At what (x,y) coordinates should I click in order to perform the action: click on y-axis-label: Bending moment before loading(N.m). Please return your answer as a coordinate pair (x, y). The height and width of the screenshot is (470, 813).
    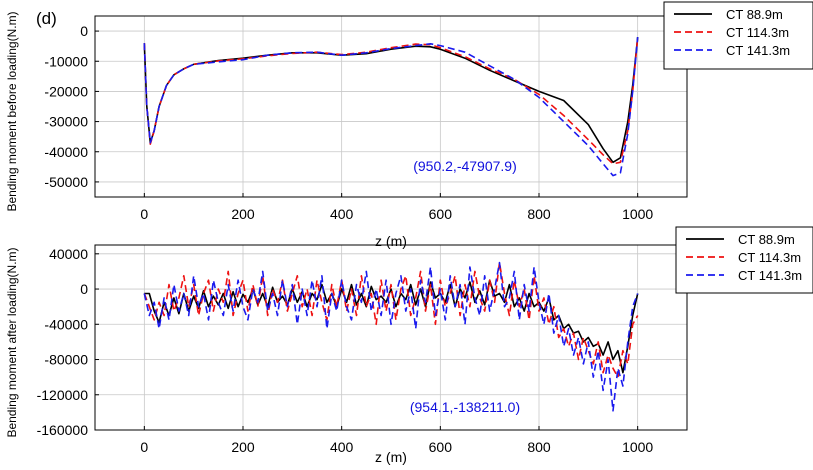
    Looking at the image, I should click on (12, 111).